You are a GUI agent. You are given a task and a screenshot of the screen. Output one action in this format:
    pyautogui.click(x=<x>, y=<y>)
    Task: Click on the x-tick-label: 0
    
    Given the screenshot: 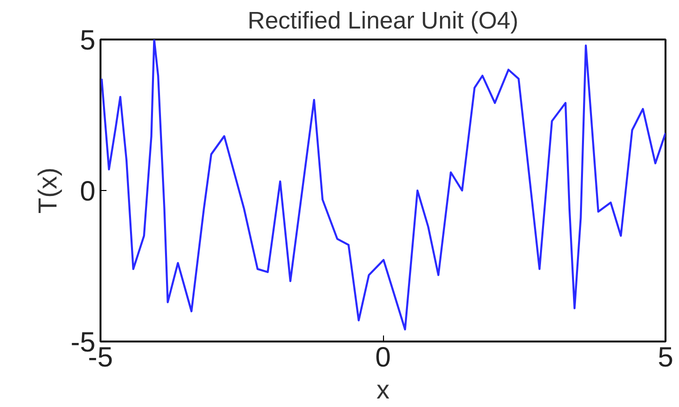 What is the action you would take?
    pyautogui.click(x=383, y=357)
    